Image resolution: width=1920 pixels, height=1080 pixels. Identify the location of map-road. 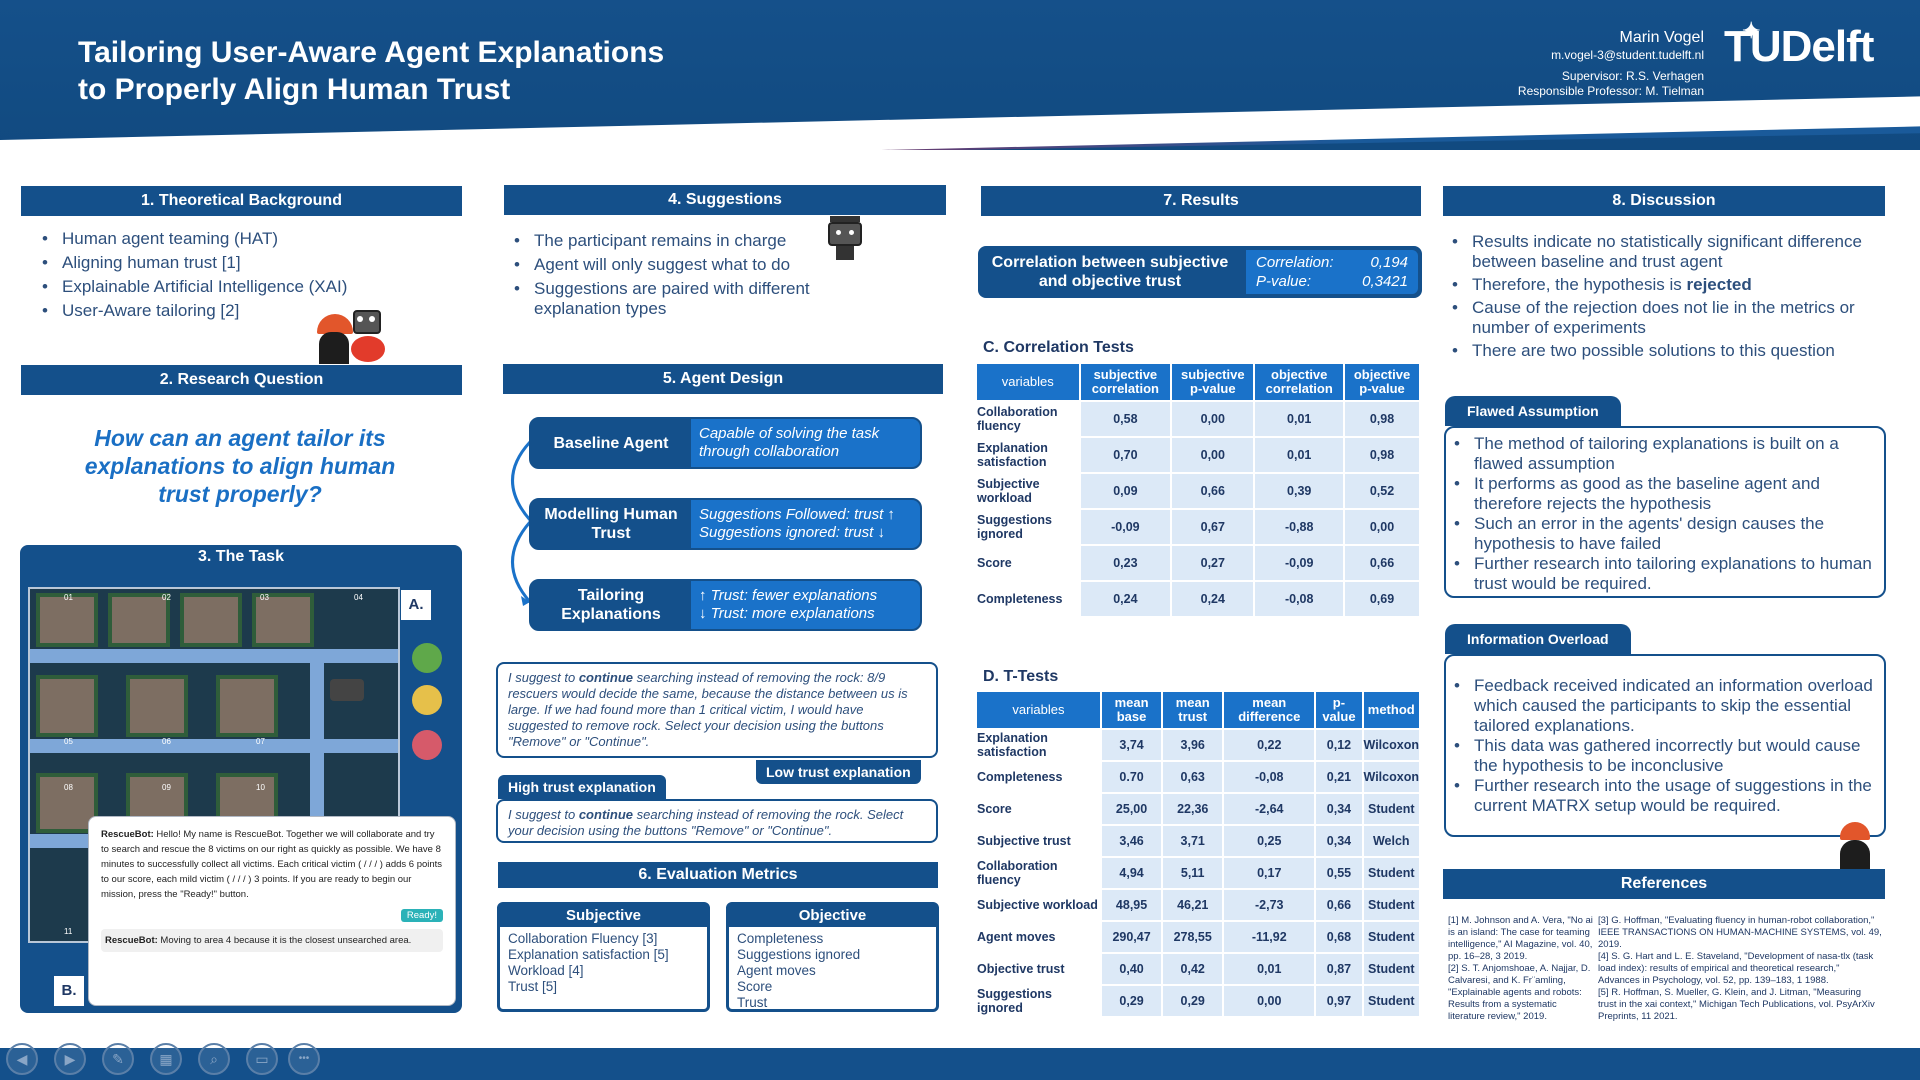
(214, 746).